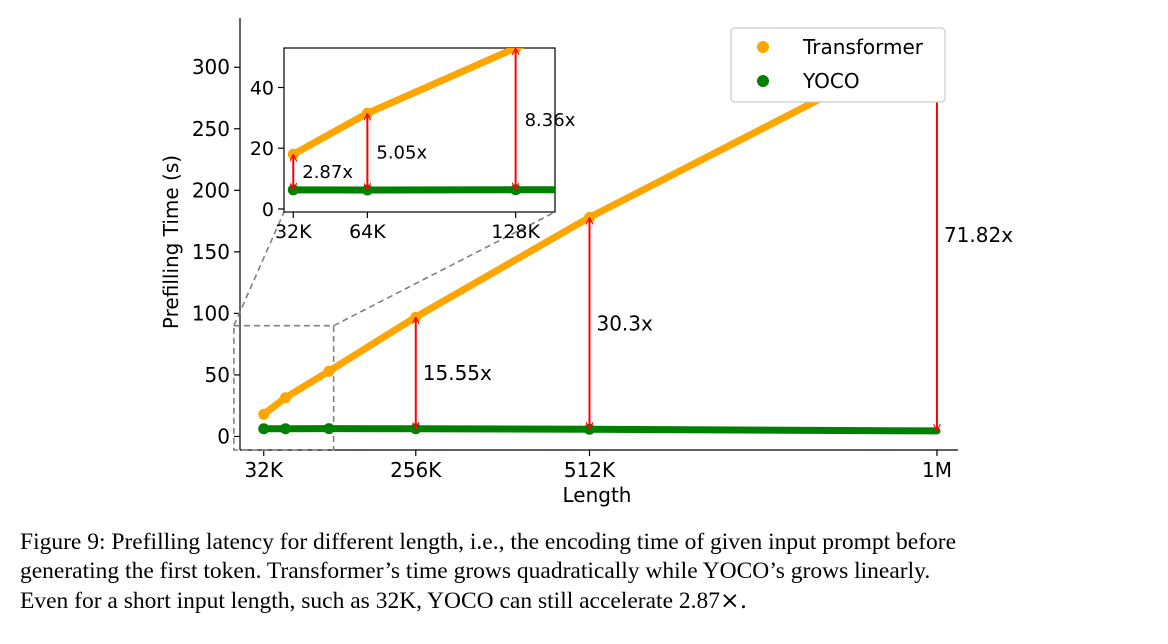  I want to click on x-tick-label: 1M, so click(937, 470).